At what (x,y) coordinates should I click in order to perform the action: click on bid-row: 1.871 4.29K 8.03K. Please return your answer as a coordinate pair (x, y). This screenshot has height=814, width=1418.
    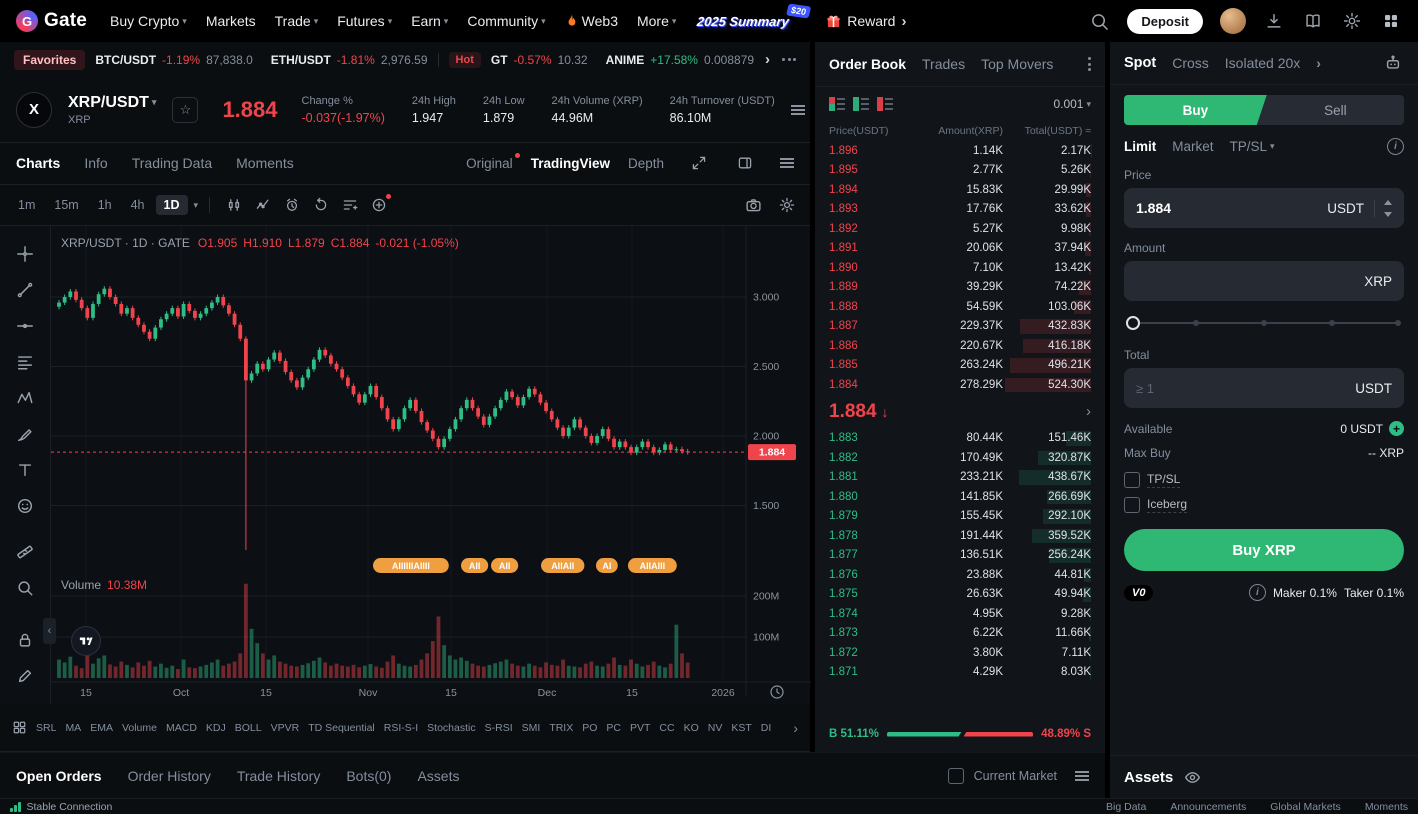
    Looking at the image, I should click on (960, 672).